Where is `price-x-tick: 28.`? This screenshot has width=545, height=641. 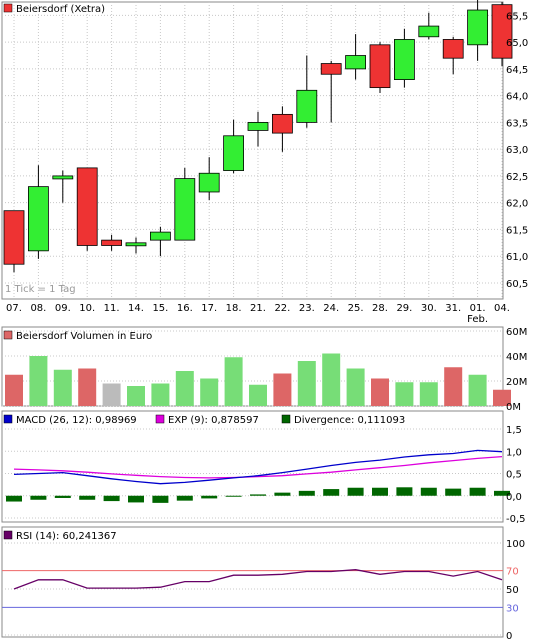 price-x-tick: 28. is located at coordinates (380, 308).